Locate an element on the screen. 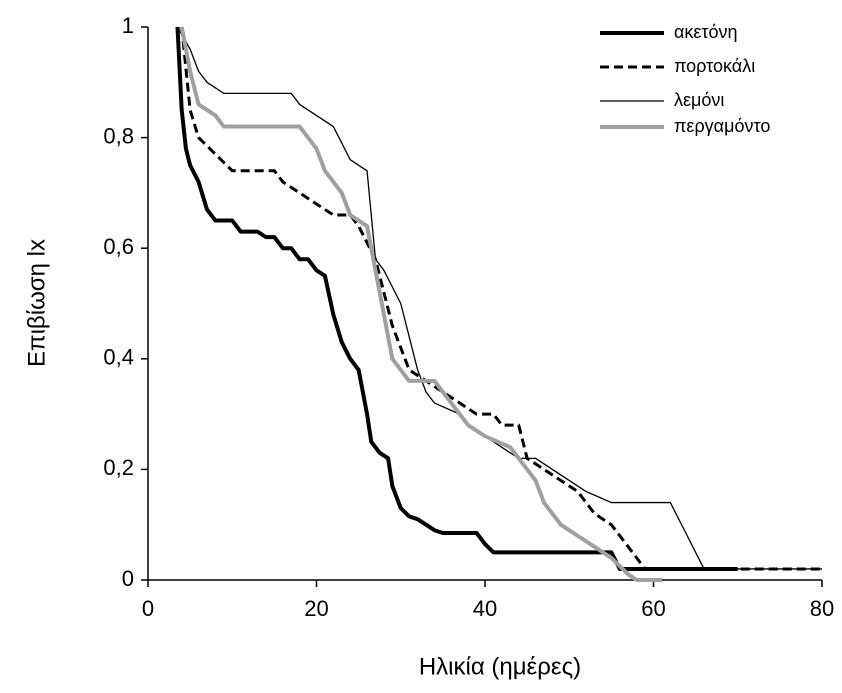 The width and height of the screenshot is (842, 693). y-axis-label: Επιβίωση lx is located at coordinates (36, 303).